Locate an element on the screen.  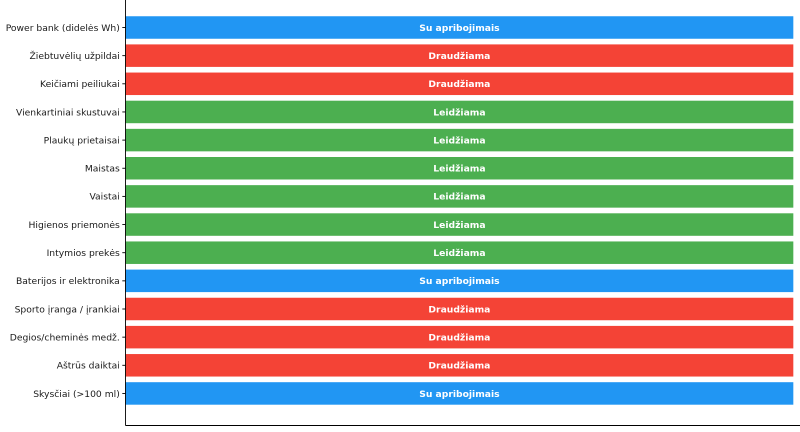
y-tick-label: Power bank (didelės Wh) is located at coordinates (63, 28).